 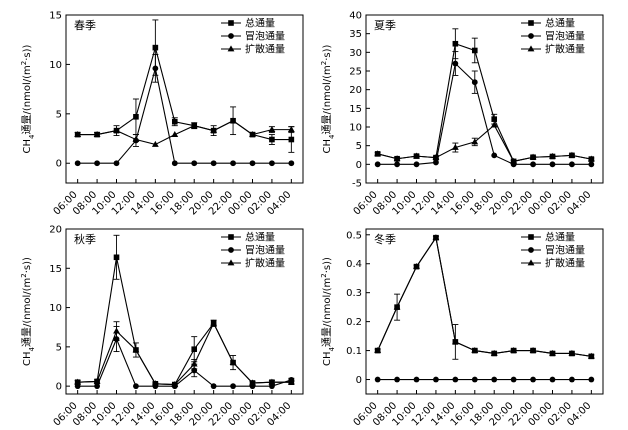 I want to click on autumn-plot-frame, so click(x=184, y=311).